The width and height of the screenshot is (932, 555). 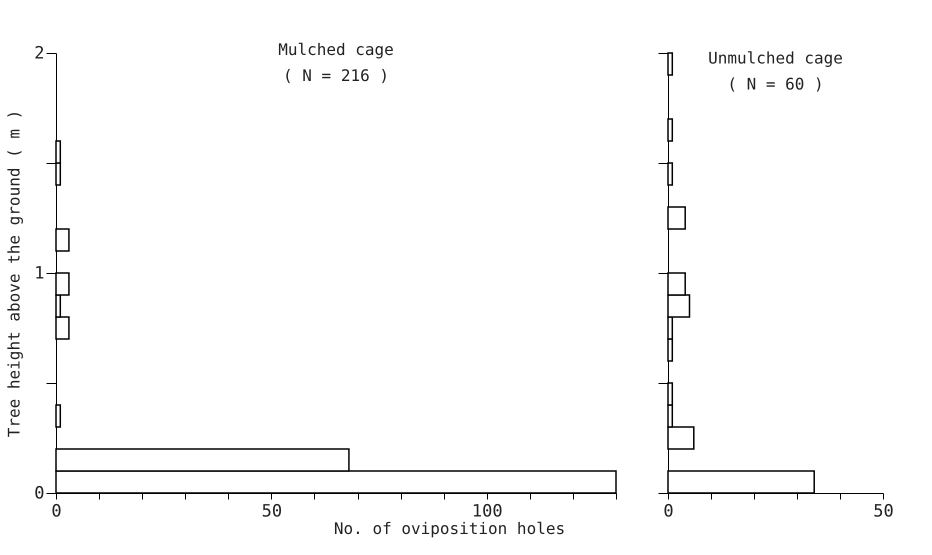 What do you see at coordinates (336, 49) in the screenshot?
I see `chart-title: Mulched cage` at bounding box center [336, 49].